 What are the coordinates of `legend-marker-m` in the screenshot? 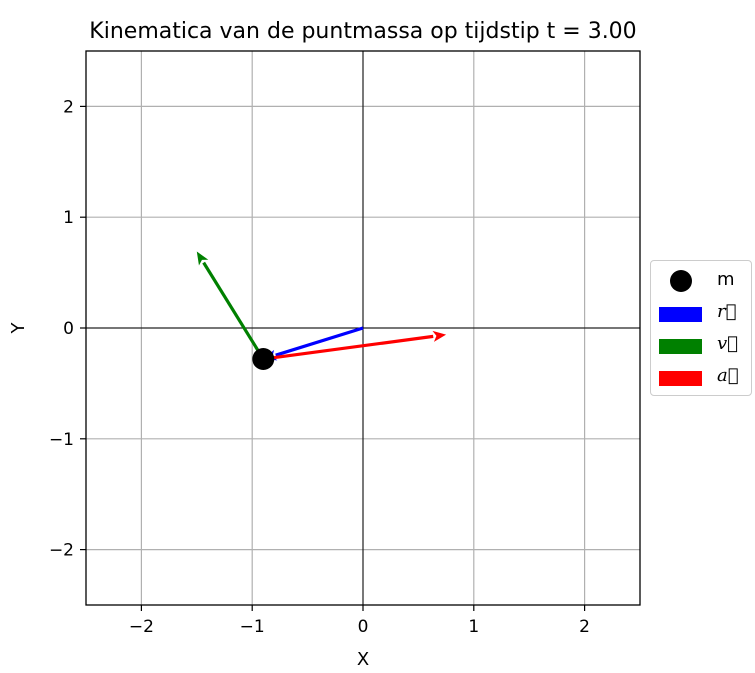 It's located at (681, 281).